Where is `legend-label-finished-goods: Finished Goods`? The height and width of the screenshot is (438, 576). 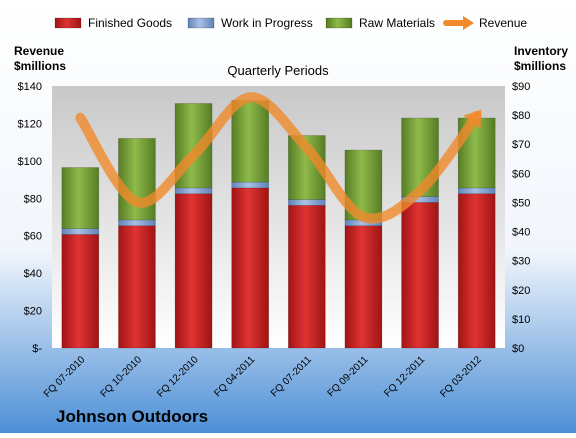 legend-label-finished-goods: Finished Goods is located at coordinates (130, 23).